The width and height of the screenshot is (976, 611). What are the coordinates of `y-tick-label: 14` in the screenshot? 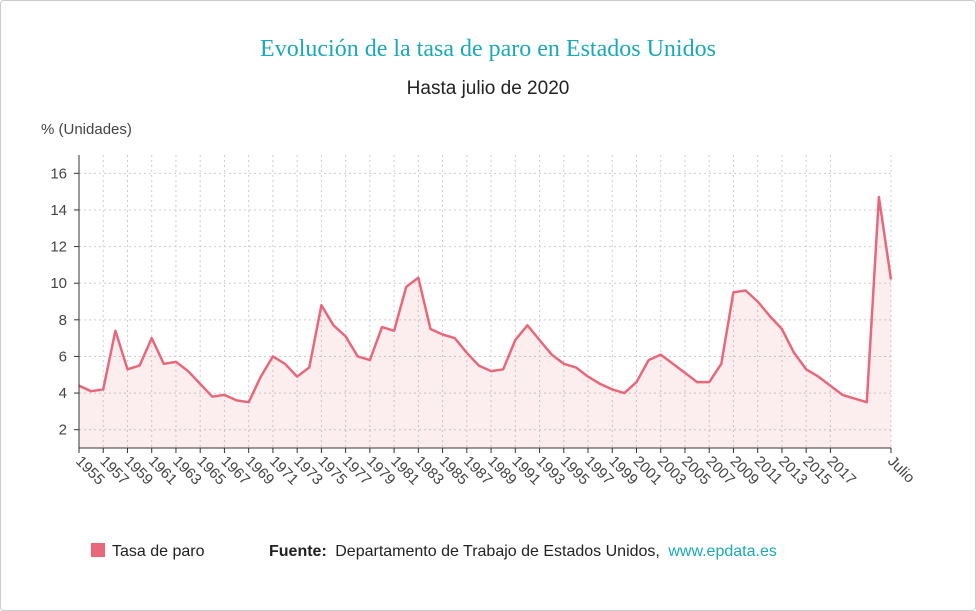 It's located at (58, 210).